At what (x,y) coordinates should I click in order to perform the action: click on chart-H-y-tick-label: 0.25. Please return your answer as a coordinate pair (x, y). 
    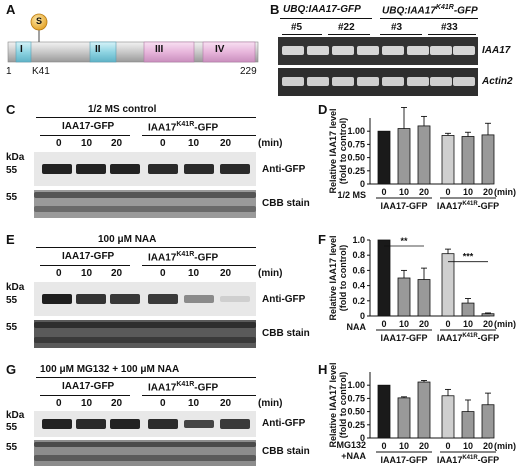
    Looking at the image, I should click on (356, 425).